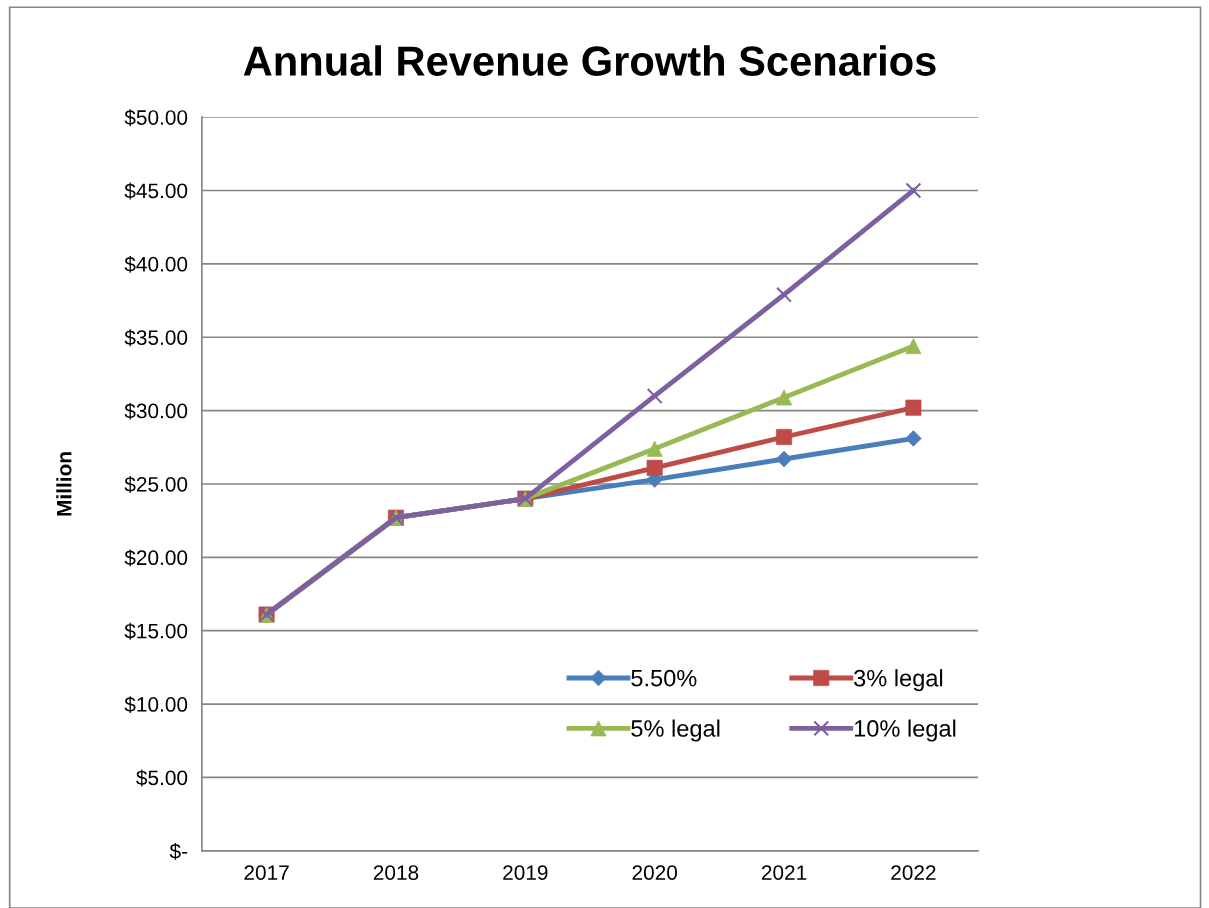  I want to click on y-tick-label: $15.00, so click(156, 631).